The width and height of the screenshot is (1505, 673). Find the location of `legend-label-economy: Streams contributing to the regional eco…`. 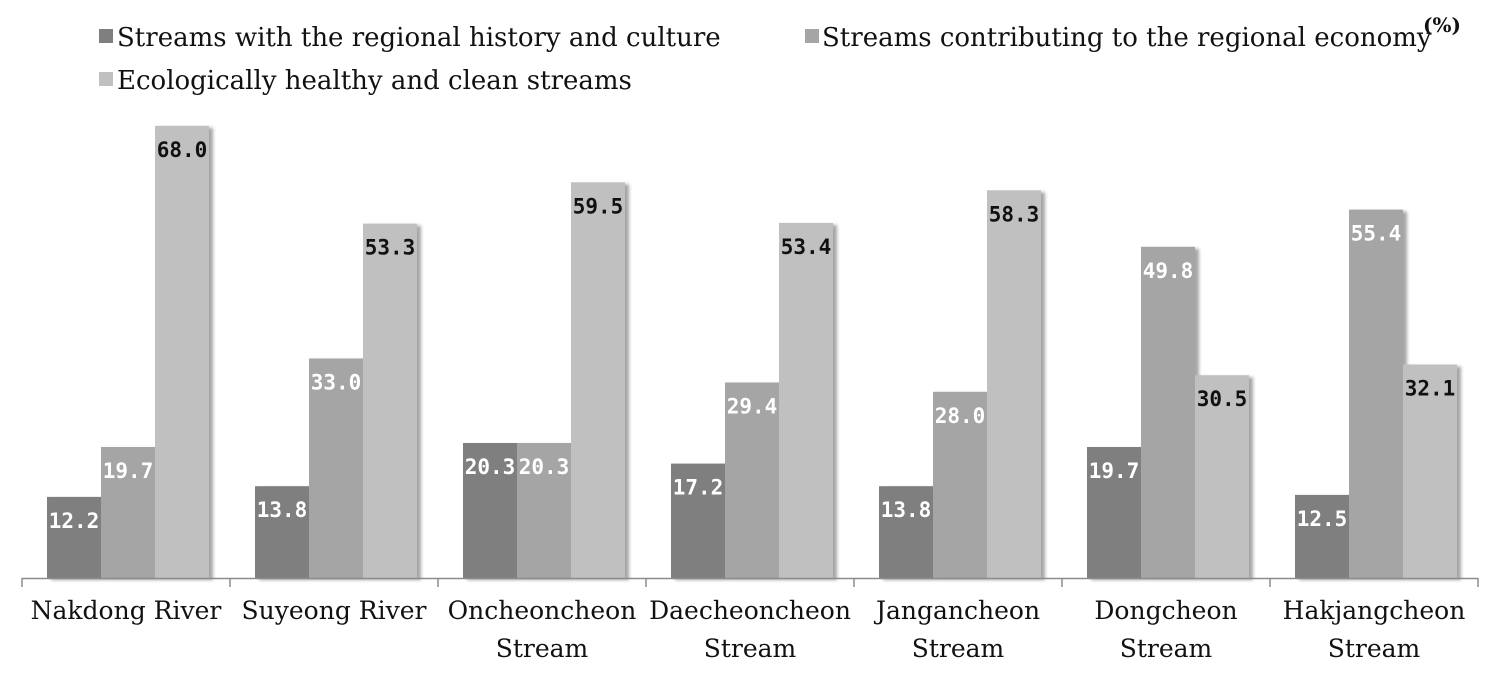

legend-label-economy: Streams contributing to the regional eco… is located at coordinates (1127, 38).